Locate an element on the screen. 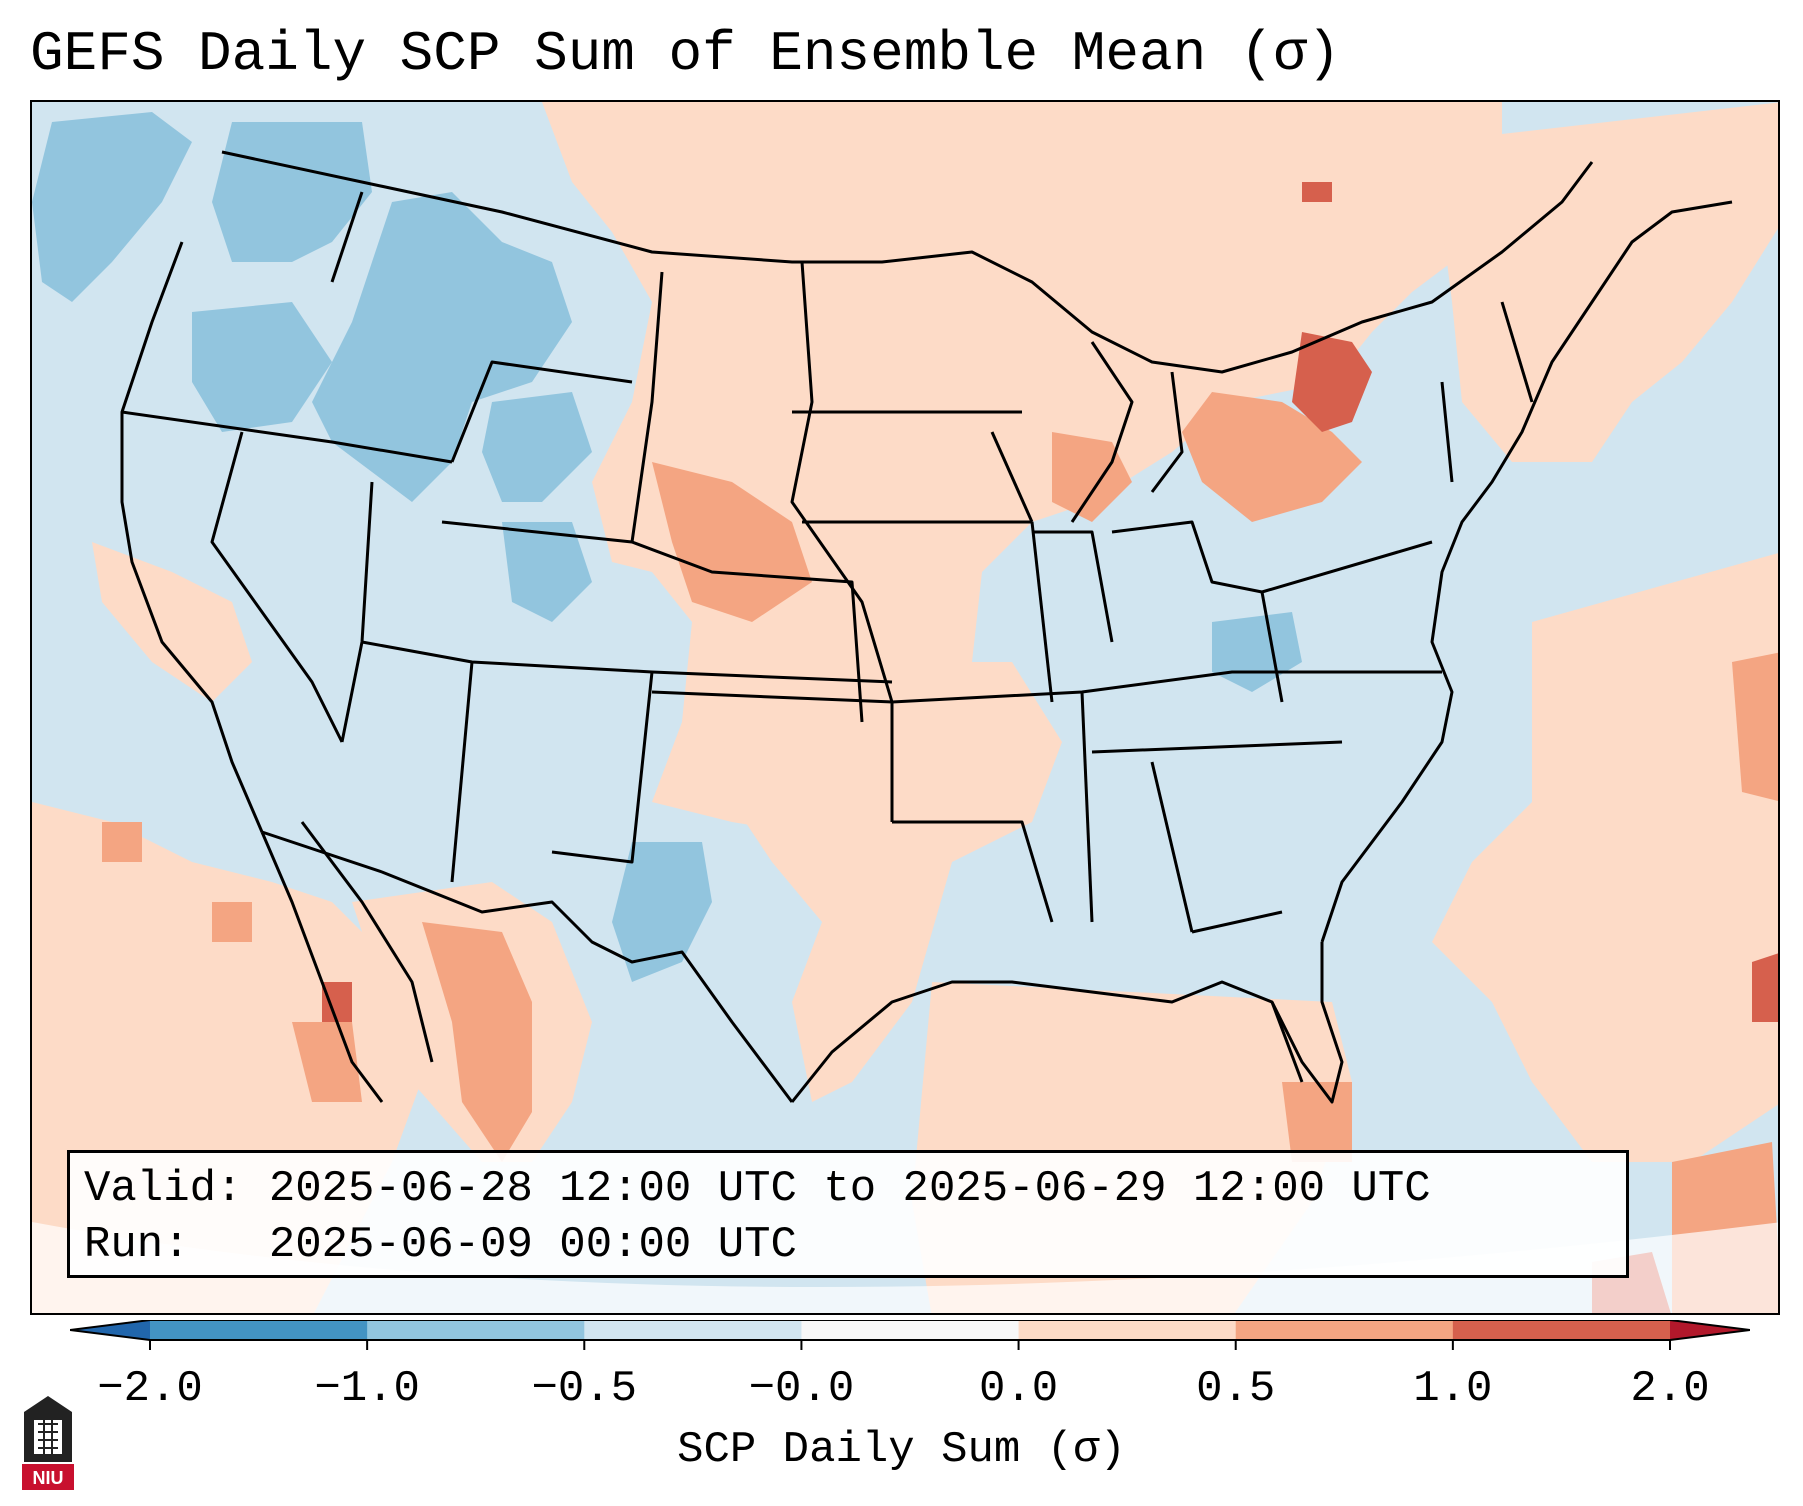 Image resolution: width=1803 pixels, height=1506 pixels. map-title: GEFS Daily SCP Sum of Ensemble Mean (σ) is located at coordinates (685, 54).